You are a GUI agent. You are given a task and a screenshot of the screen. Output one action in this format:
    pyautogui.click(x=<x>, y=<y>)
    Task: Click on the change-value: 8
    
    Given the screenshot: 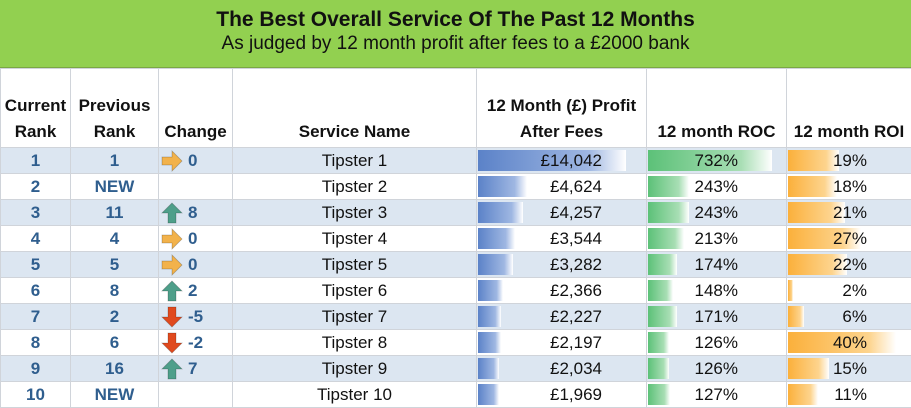 What is the action you would take?
    pyautogui.click(x=192, y=213)
    